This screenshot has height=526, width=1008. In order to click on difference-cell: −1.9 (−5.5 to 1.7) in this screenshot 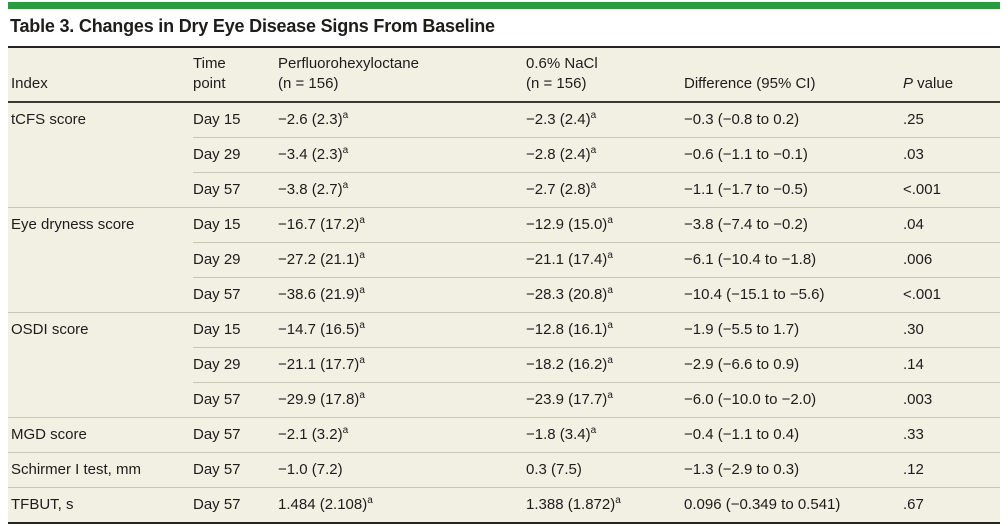, I will do `click(793, 330)`.